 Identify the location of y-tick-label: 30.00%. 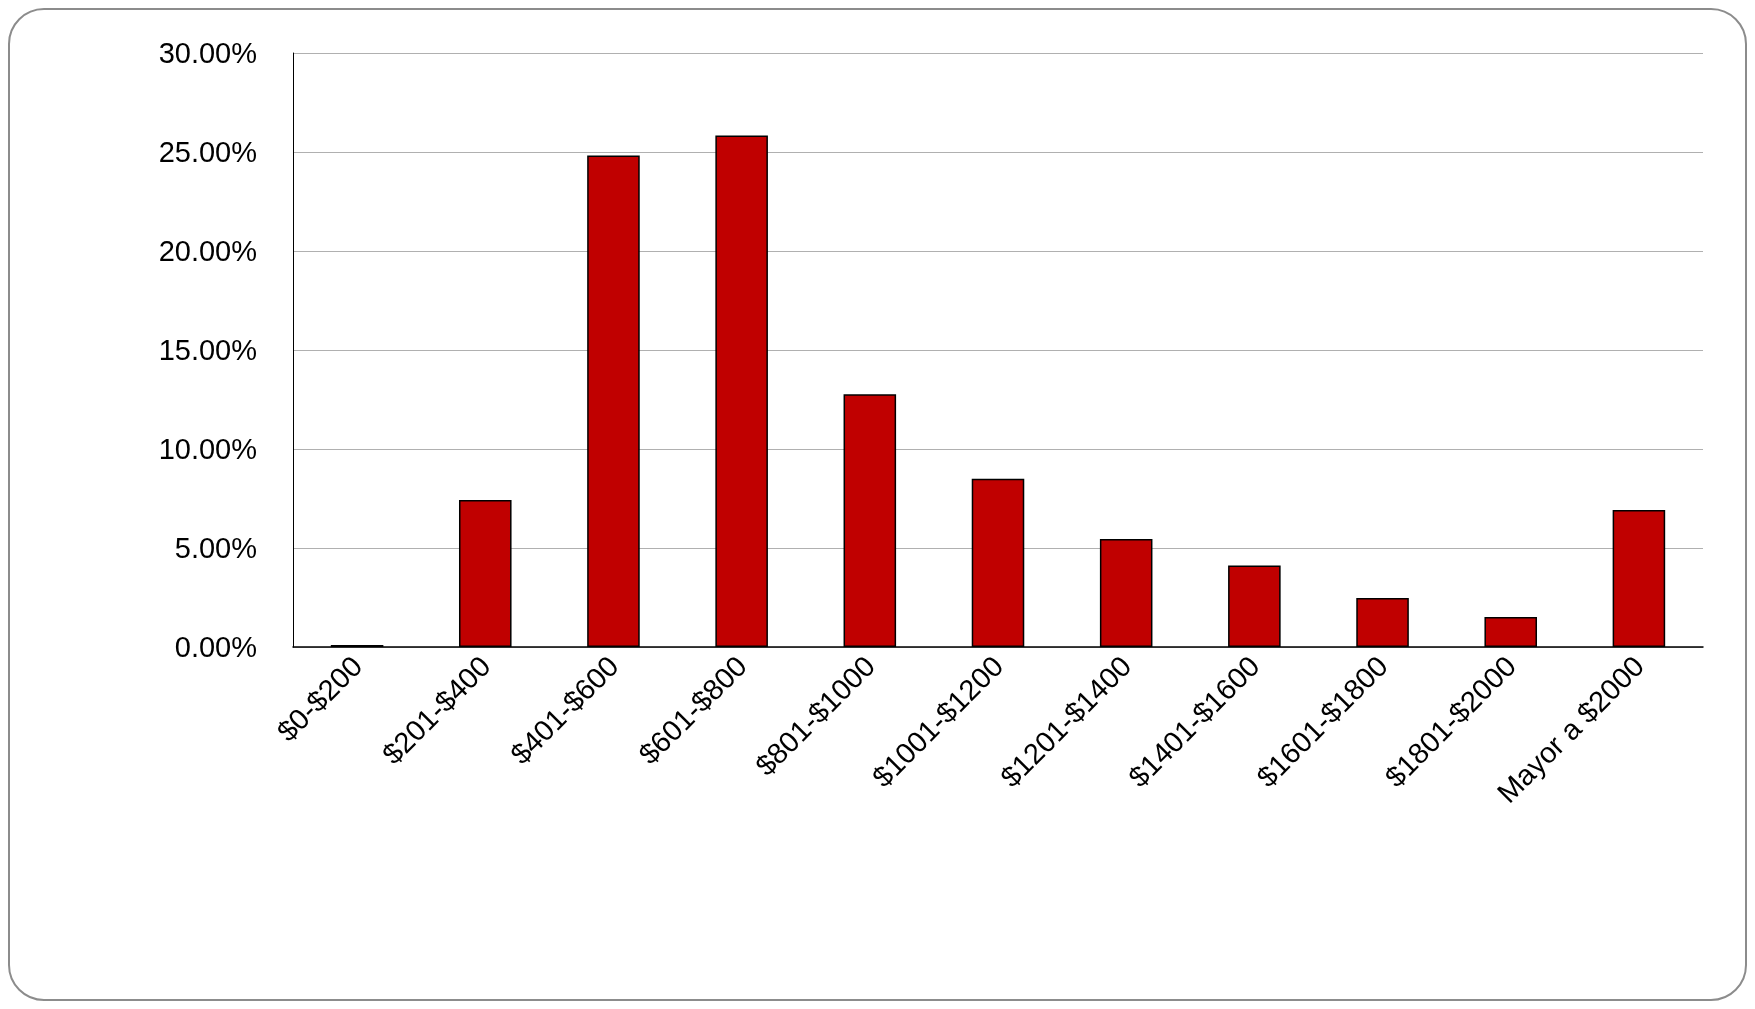
(207, 53).